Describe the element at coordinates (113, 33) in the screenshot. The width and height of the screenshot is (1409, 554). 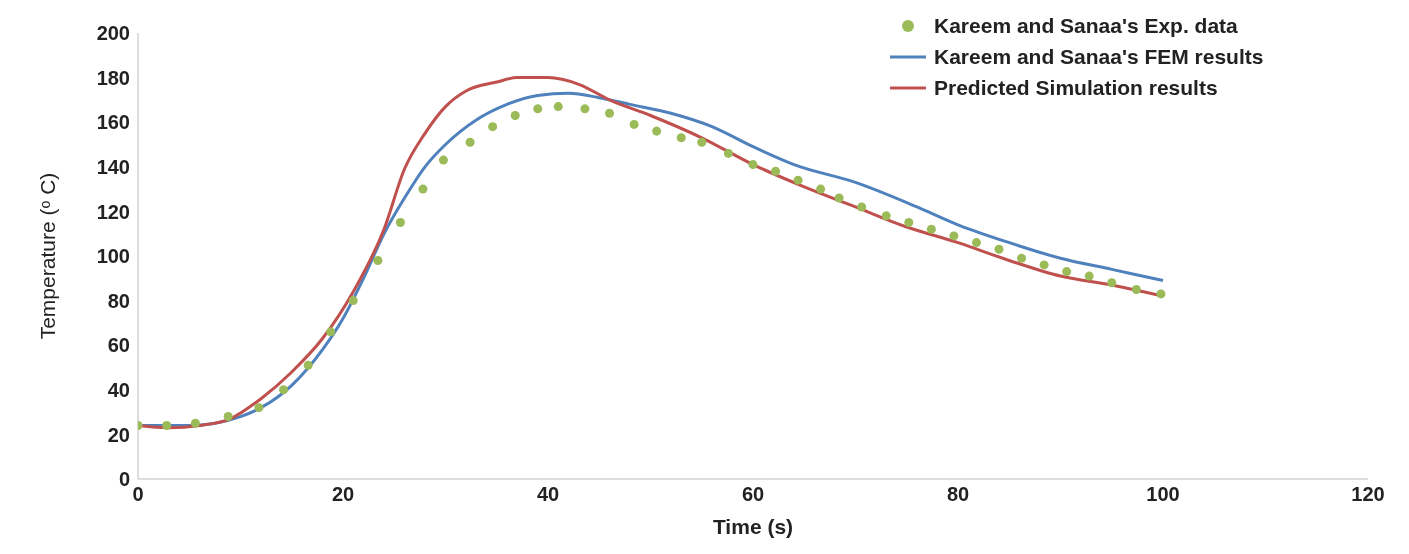
I see `y-tick-label: 200` at that location.